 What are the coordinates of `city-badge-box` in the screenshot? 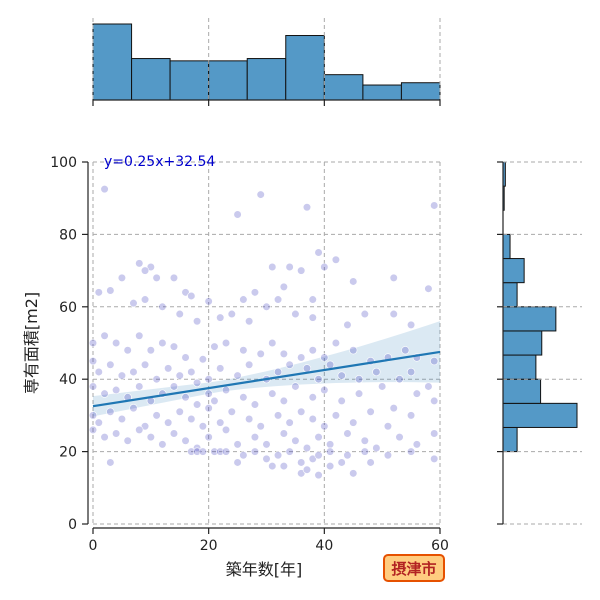 It's located at (414, 568).